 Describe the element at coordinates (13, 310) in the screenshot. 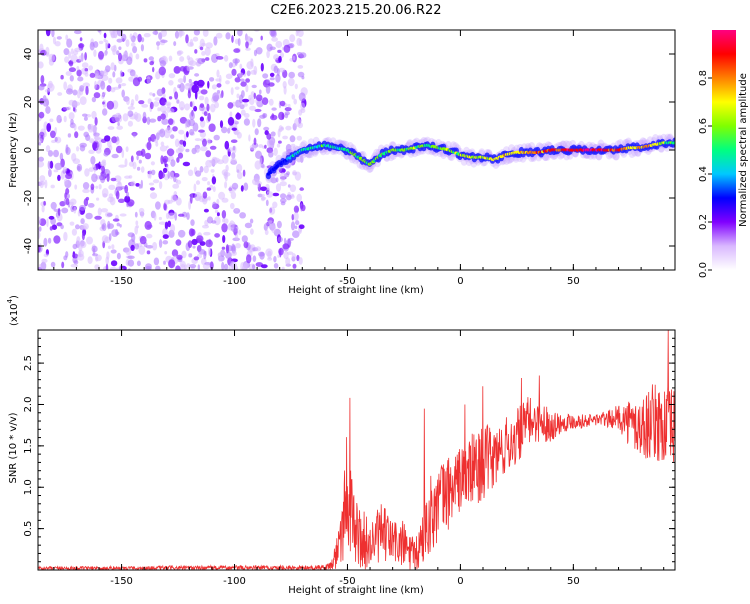

I see `svg-text: (x104)` at that location.